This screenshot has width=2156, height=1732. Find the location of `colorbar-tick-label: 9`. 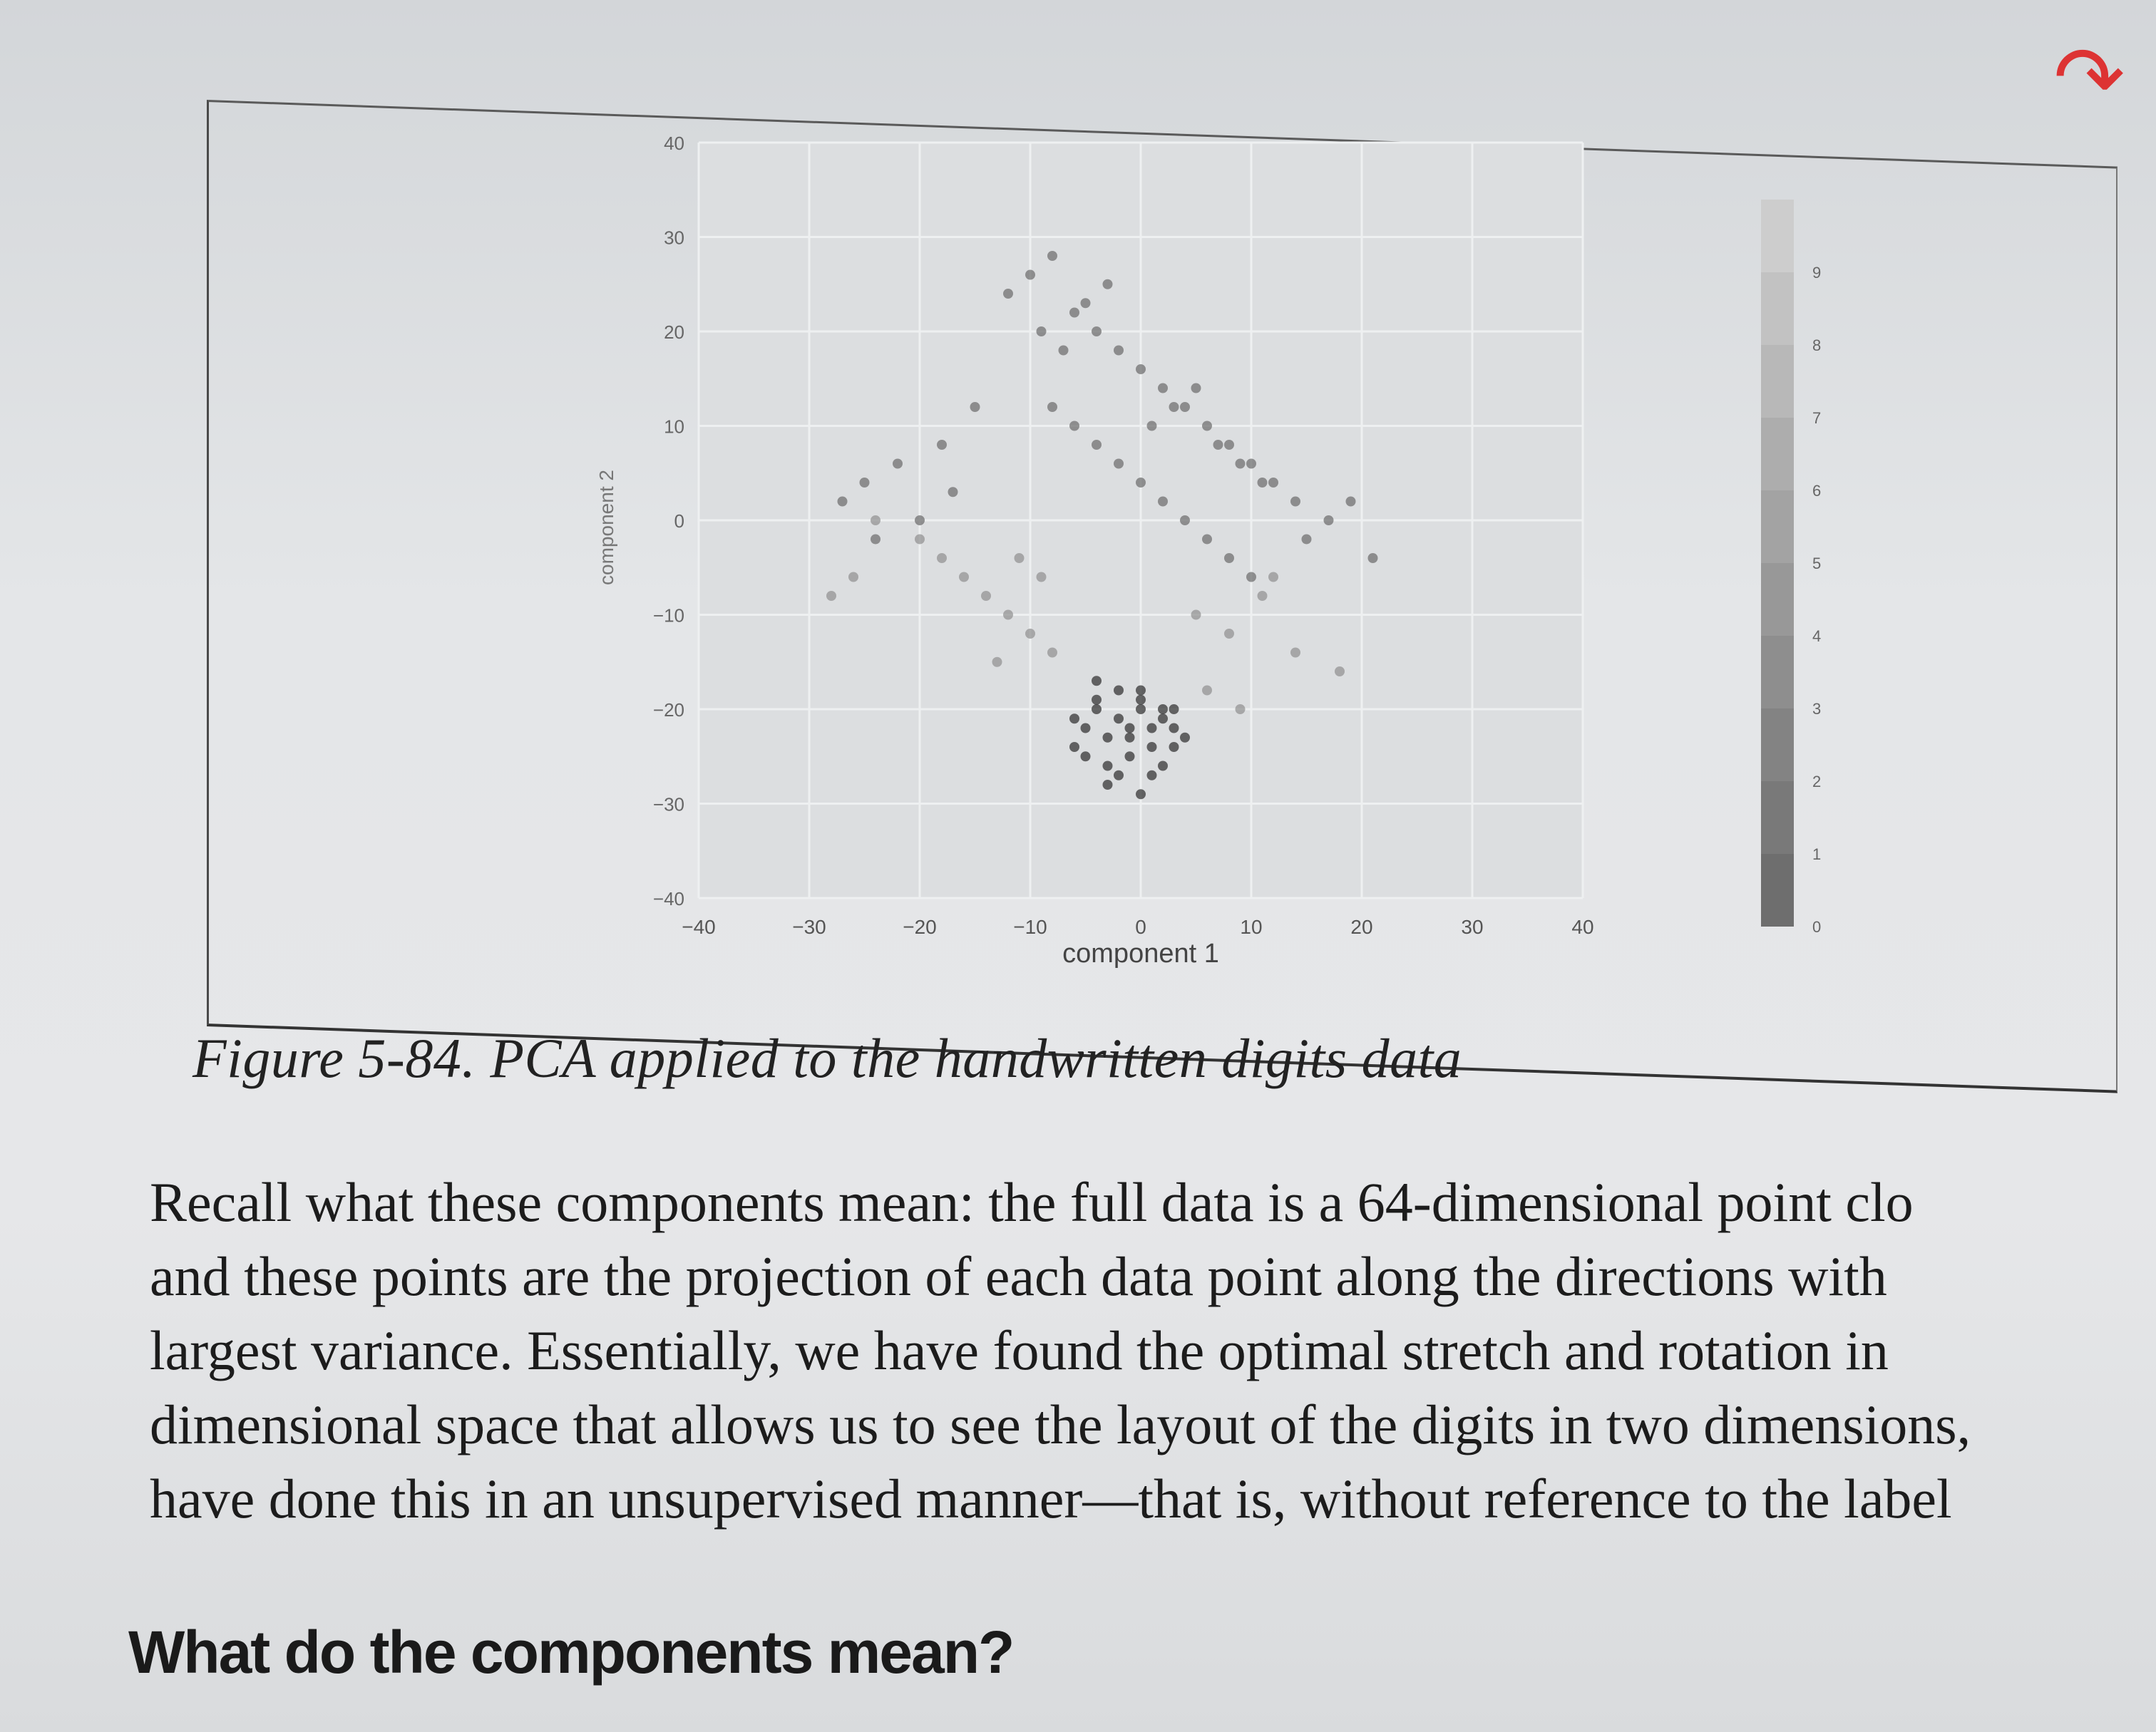

colorbar-tick-label: 9 is located at coordinates (1816, 273).